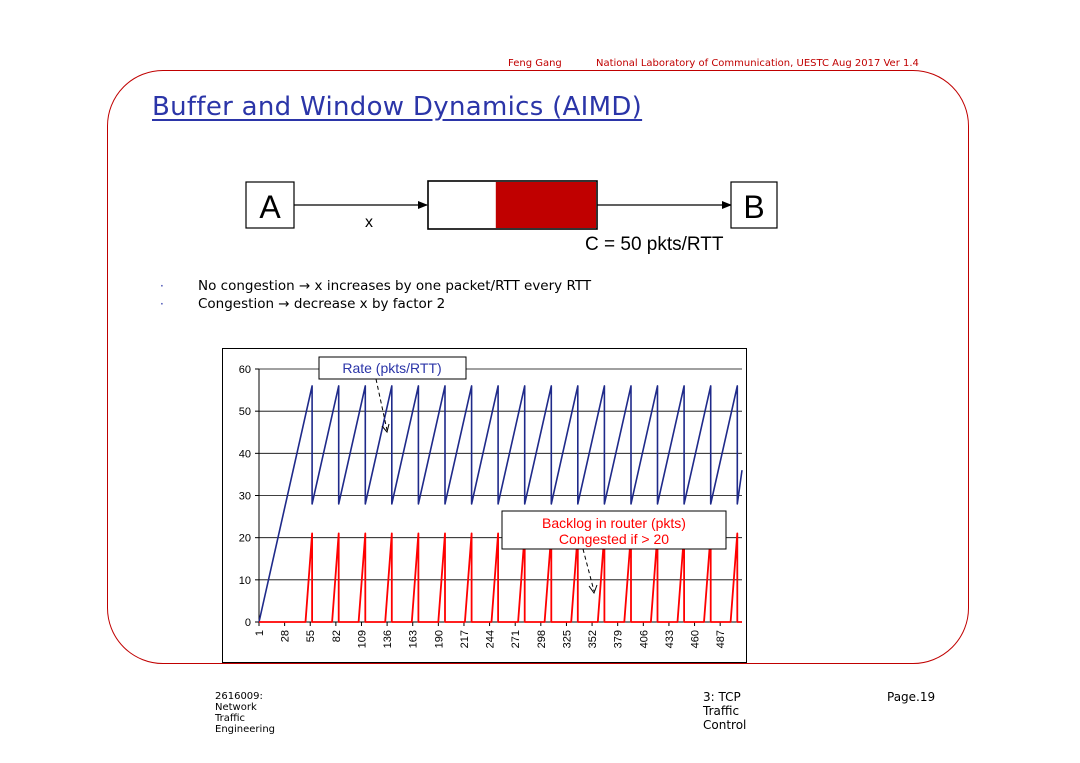  Describe the element at coordinates (385, 428) in the screenshot. I see `rate-callout-arrowhead` at that location.